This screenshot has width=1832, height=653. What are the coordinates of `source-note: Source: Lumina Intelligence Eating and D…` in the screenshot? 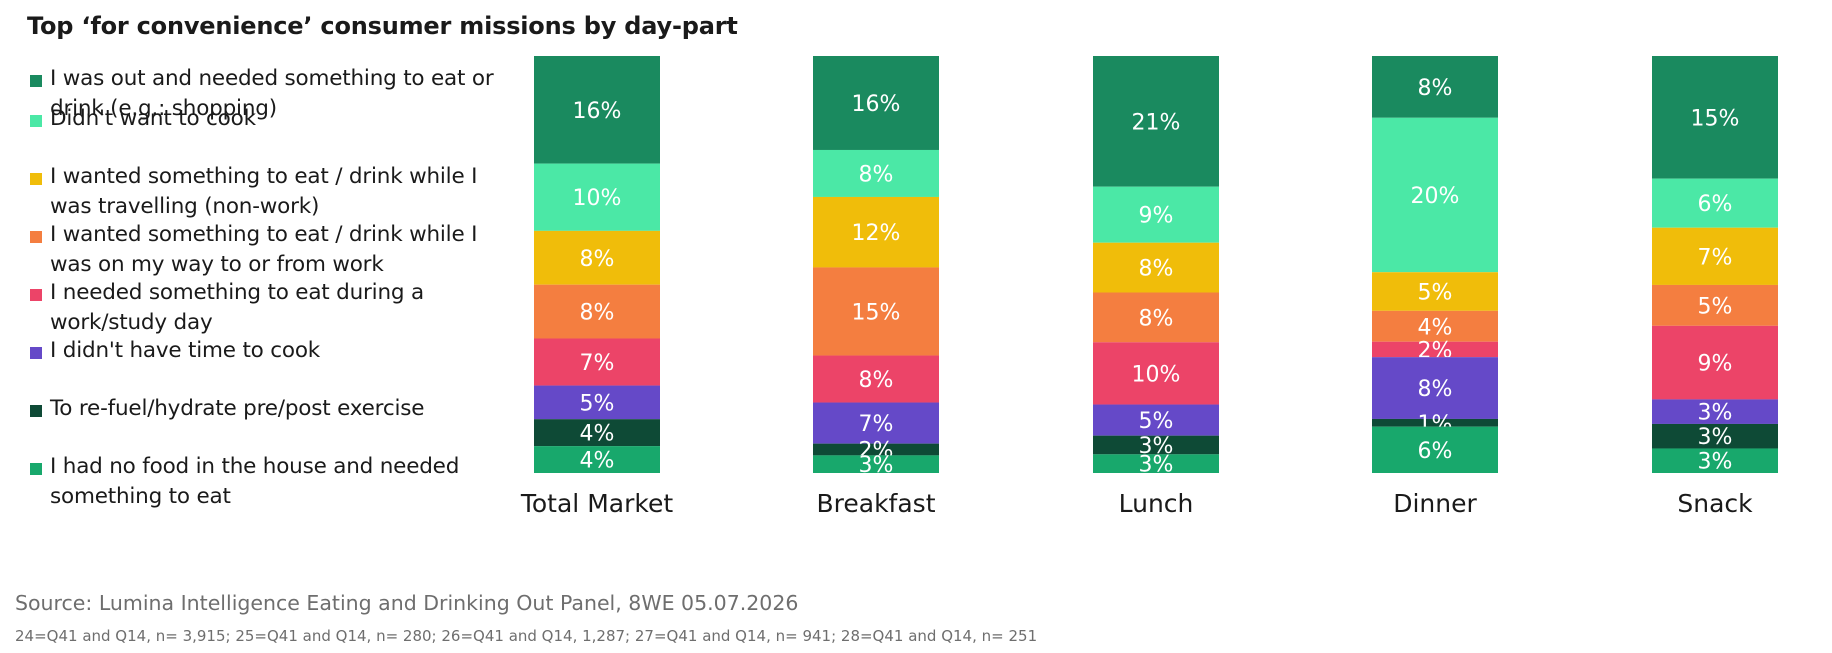 It's located at (407, 603).